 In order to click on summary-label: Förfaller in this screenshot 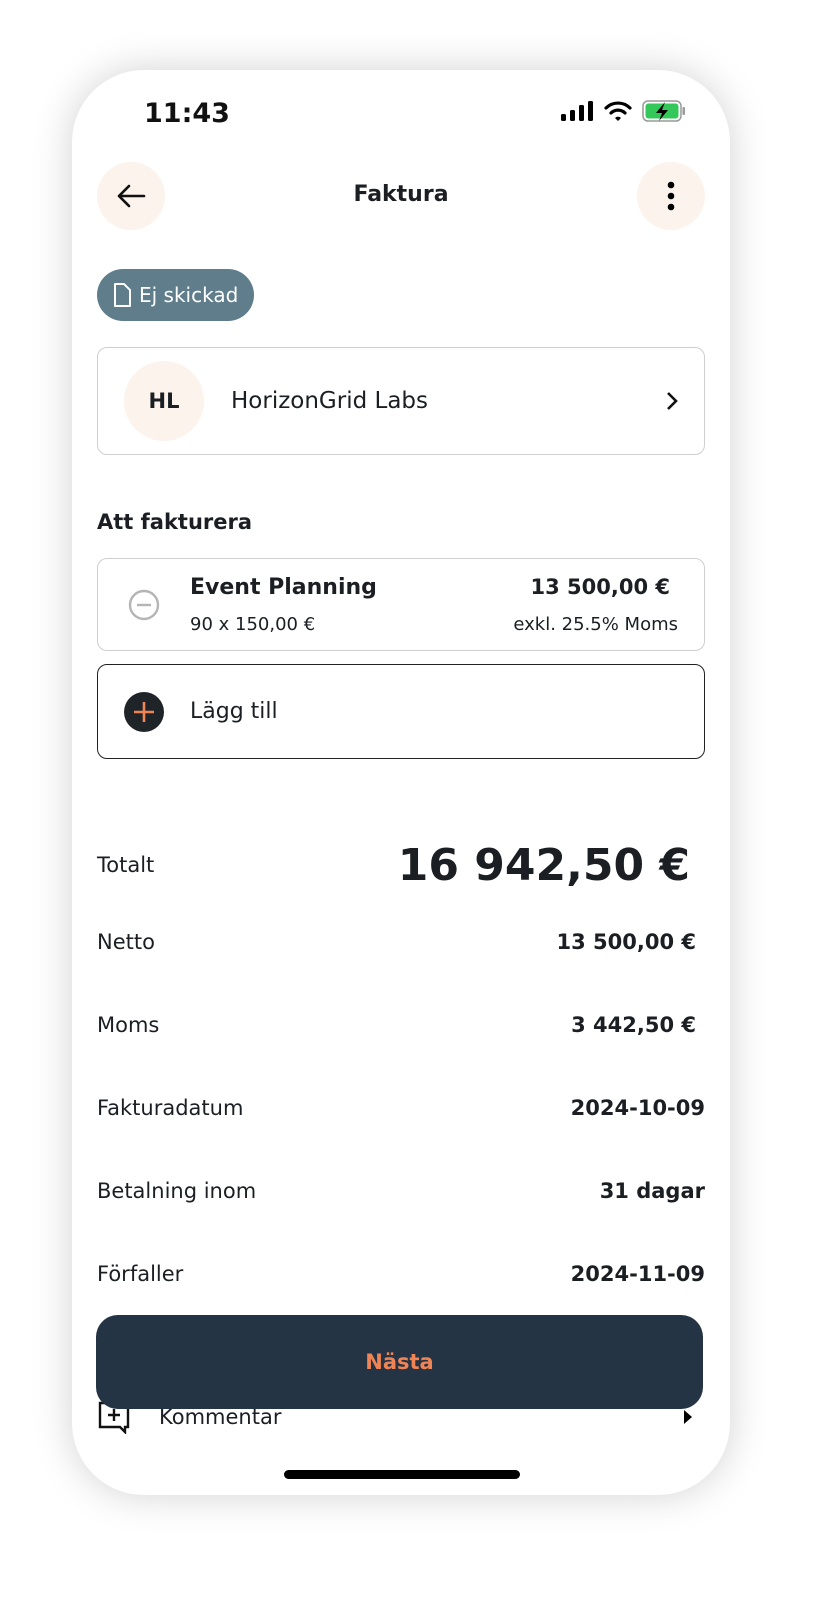, I will do `click(140, 1274)`.